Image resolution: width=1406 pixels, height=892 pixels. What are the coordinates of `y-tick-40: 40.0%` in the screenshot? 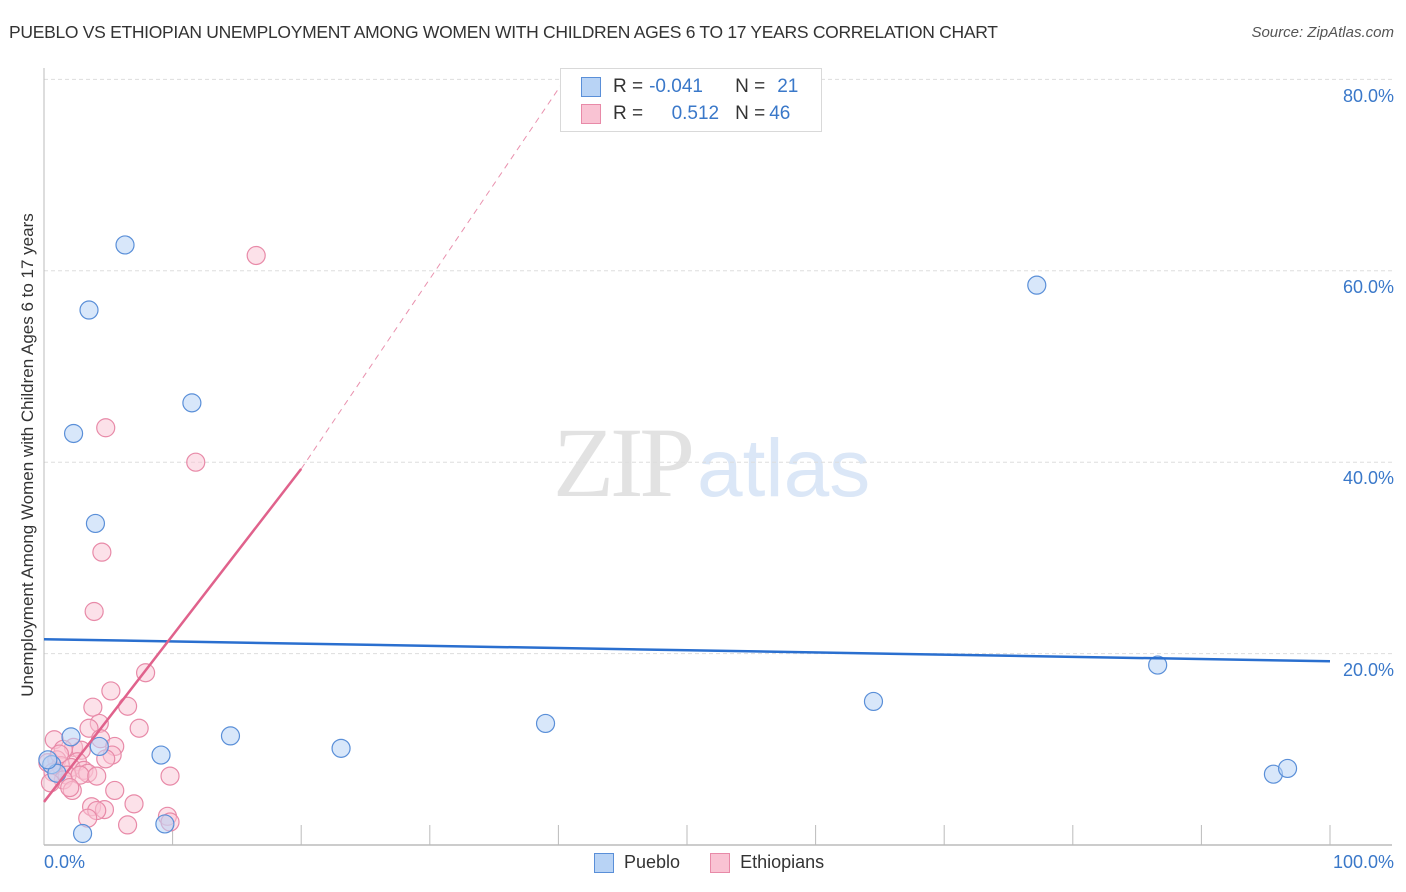 It's located at (1368, 478).